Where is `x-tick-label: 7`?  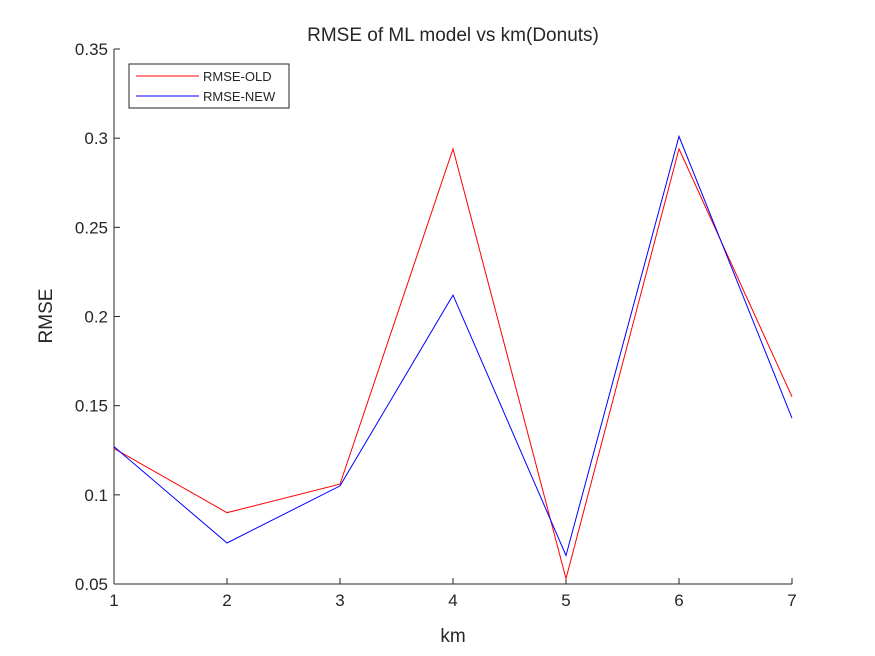 x-tick-label: 7 is located at coordinates (791, 600).